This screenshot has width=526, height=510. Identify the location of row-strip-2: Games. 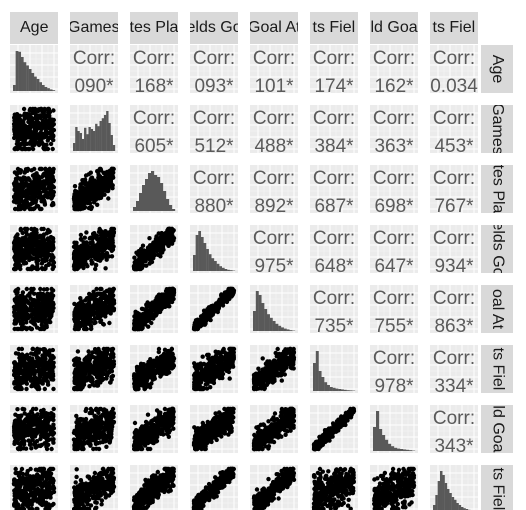
(497, 129).